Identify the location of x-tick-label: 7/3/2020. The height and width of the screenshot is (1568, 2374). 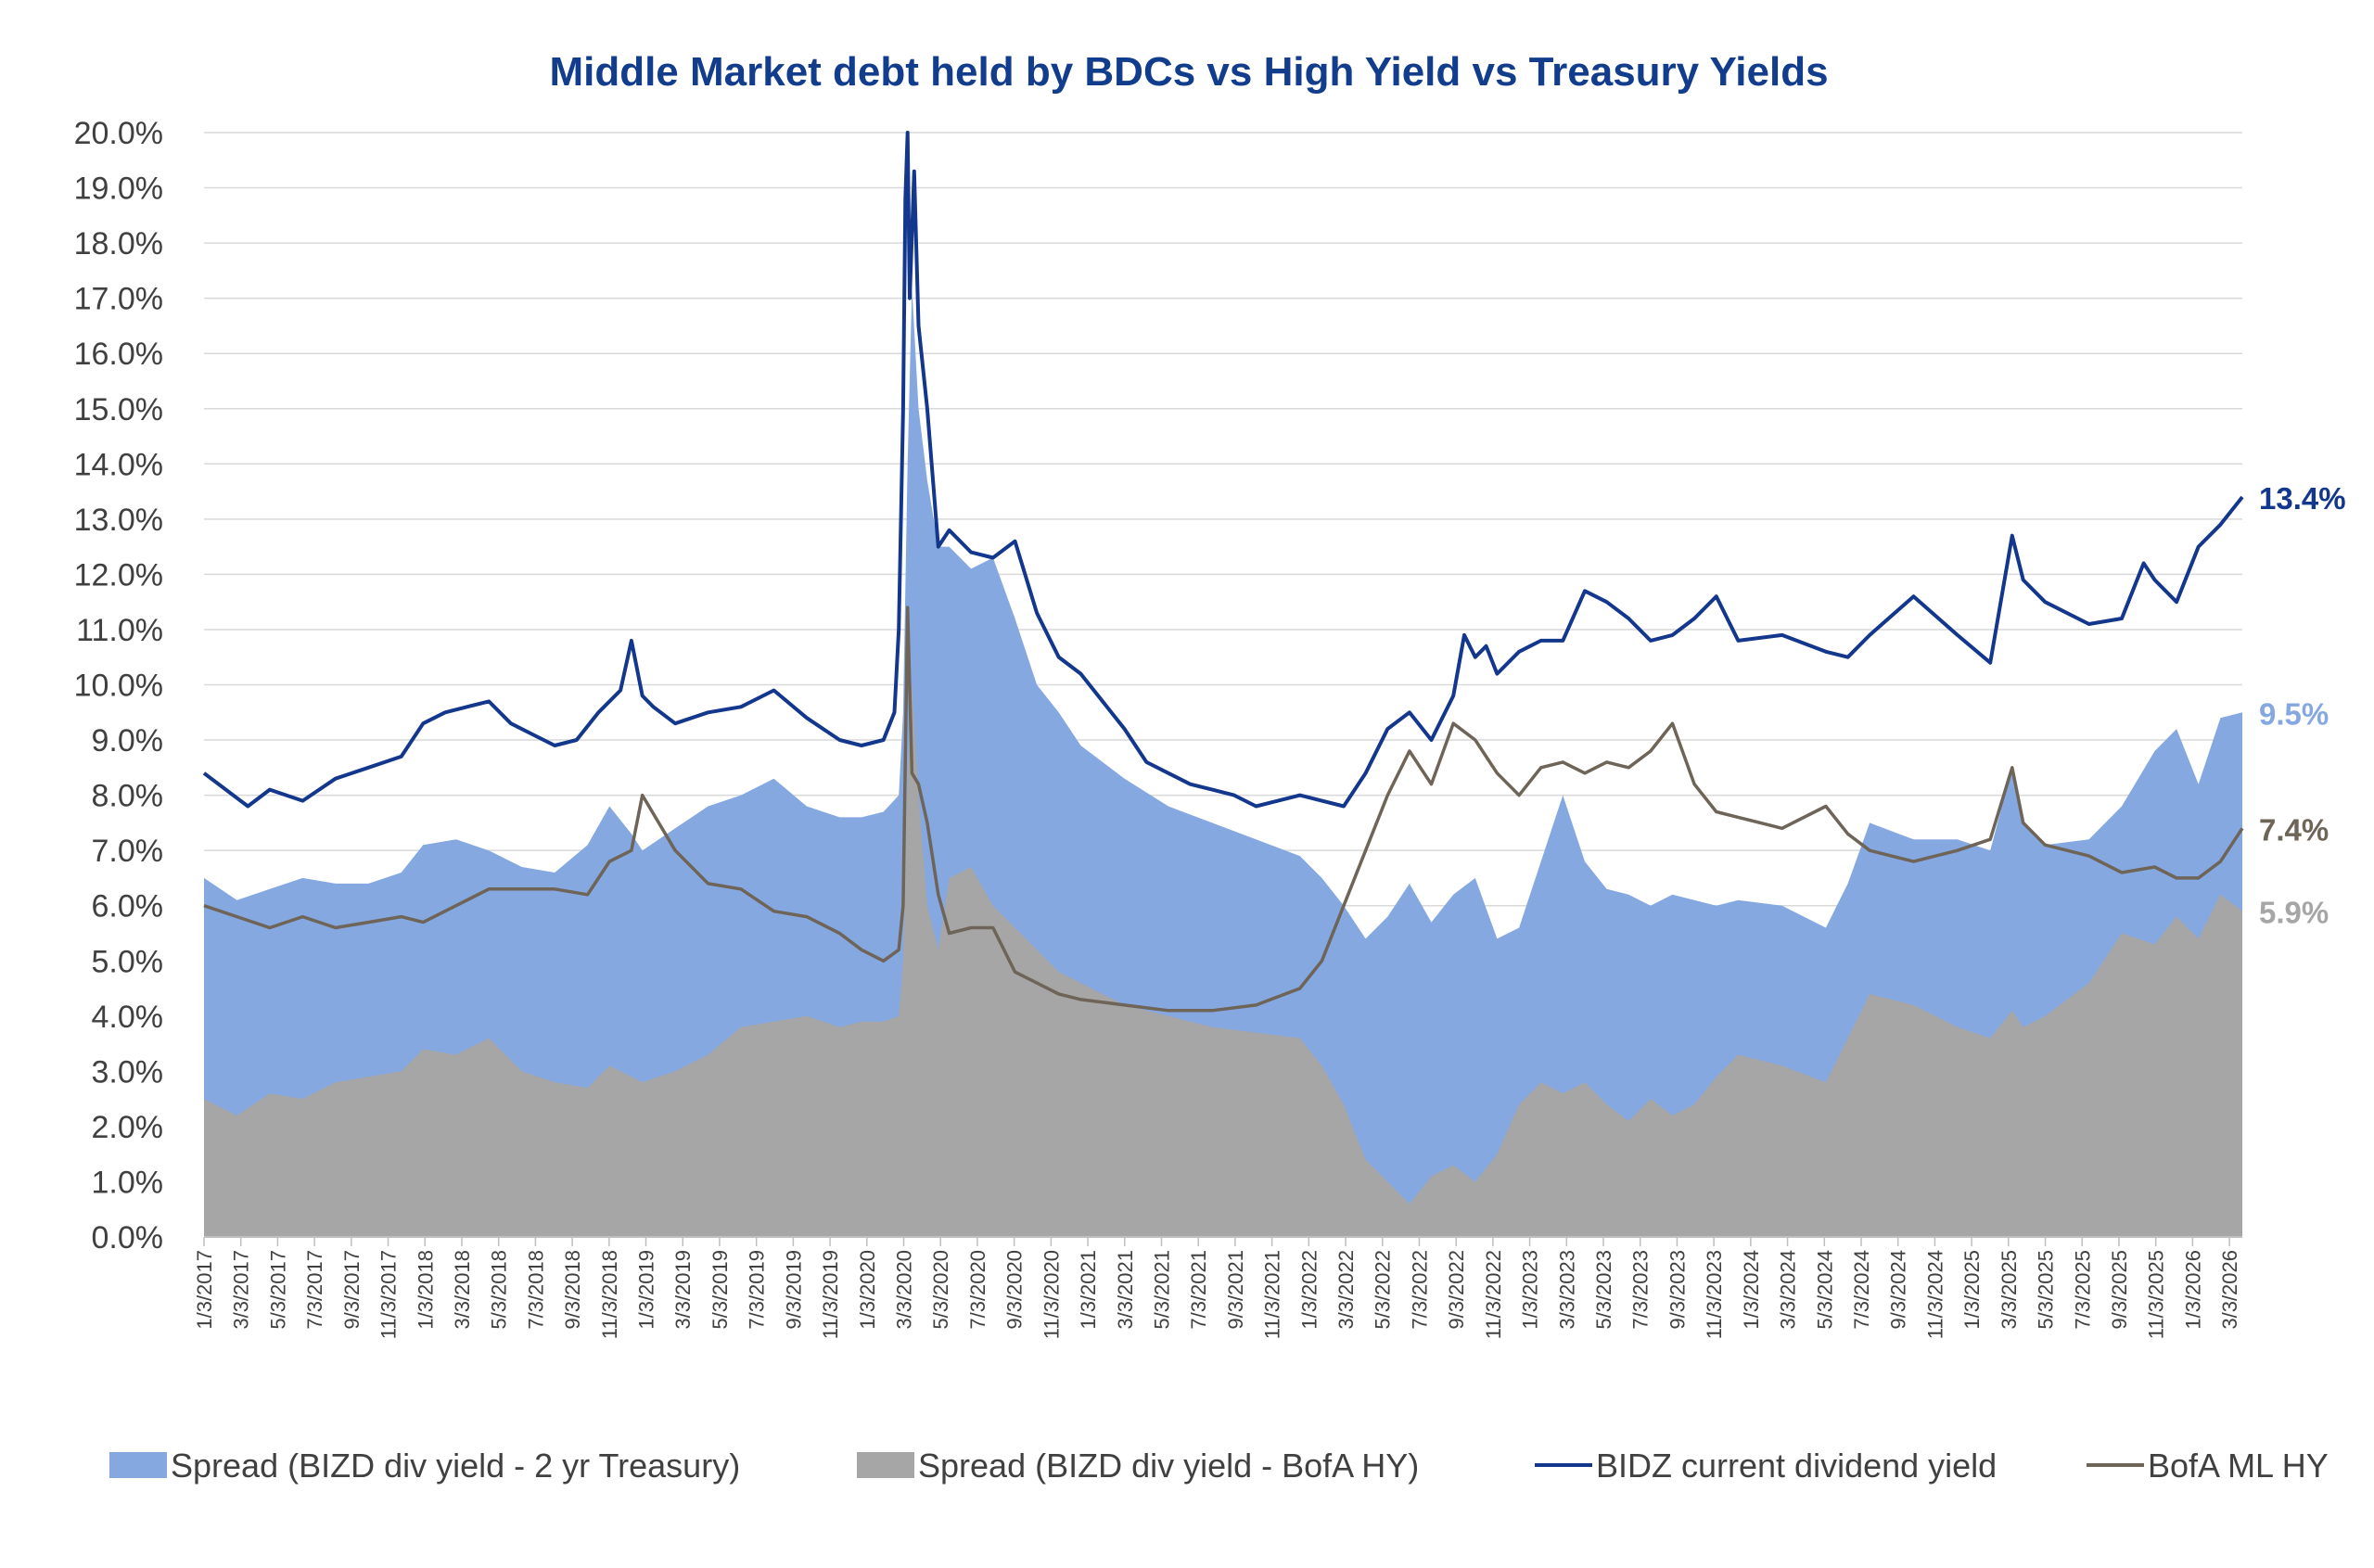
(977, 1290).